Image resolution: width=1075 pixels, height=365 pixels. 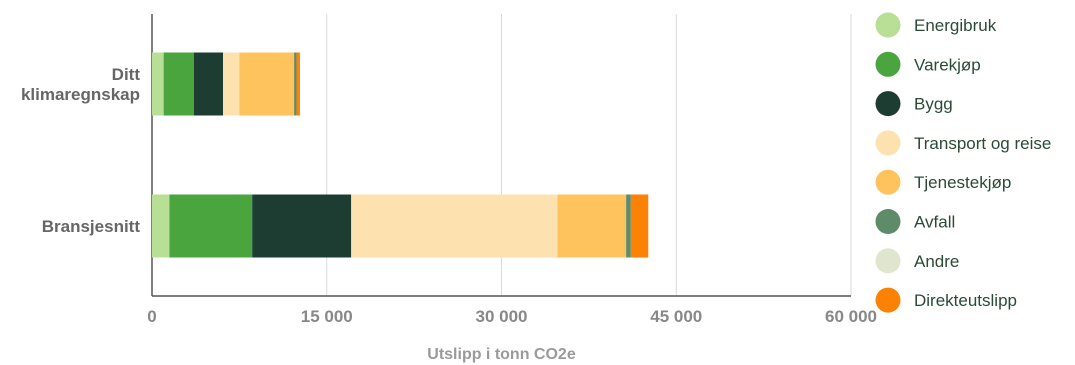 I want to click on legend-label: Andre, so click(x=936, y=261).